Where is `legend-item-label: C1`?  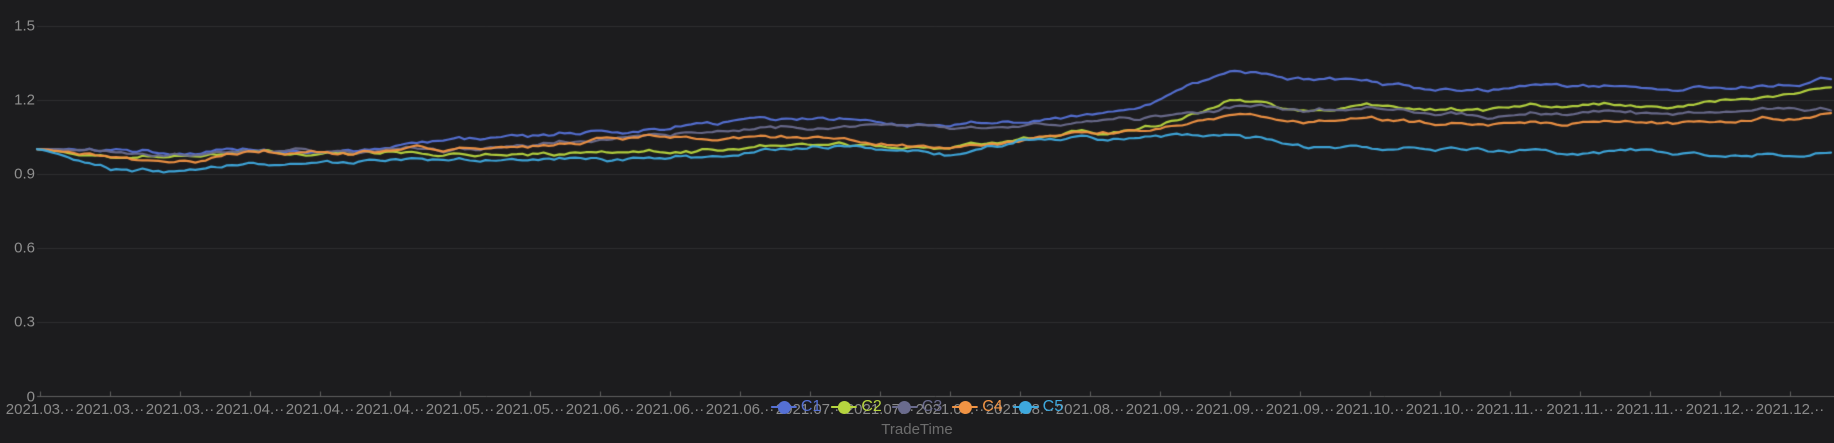
legend-item-label: C1 is located at coordinates (811, 406).